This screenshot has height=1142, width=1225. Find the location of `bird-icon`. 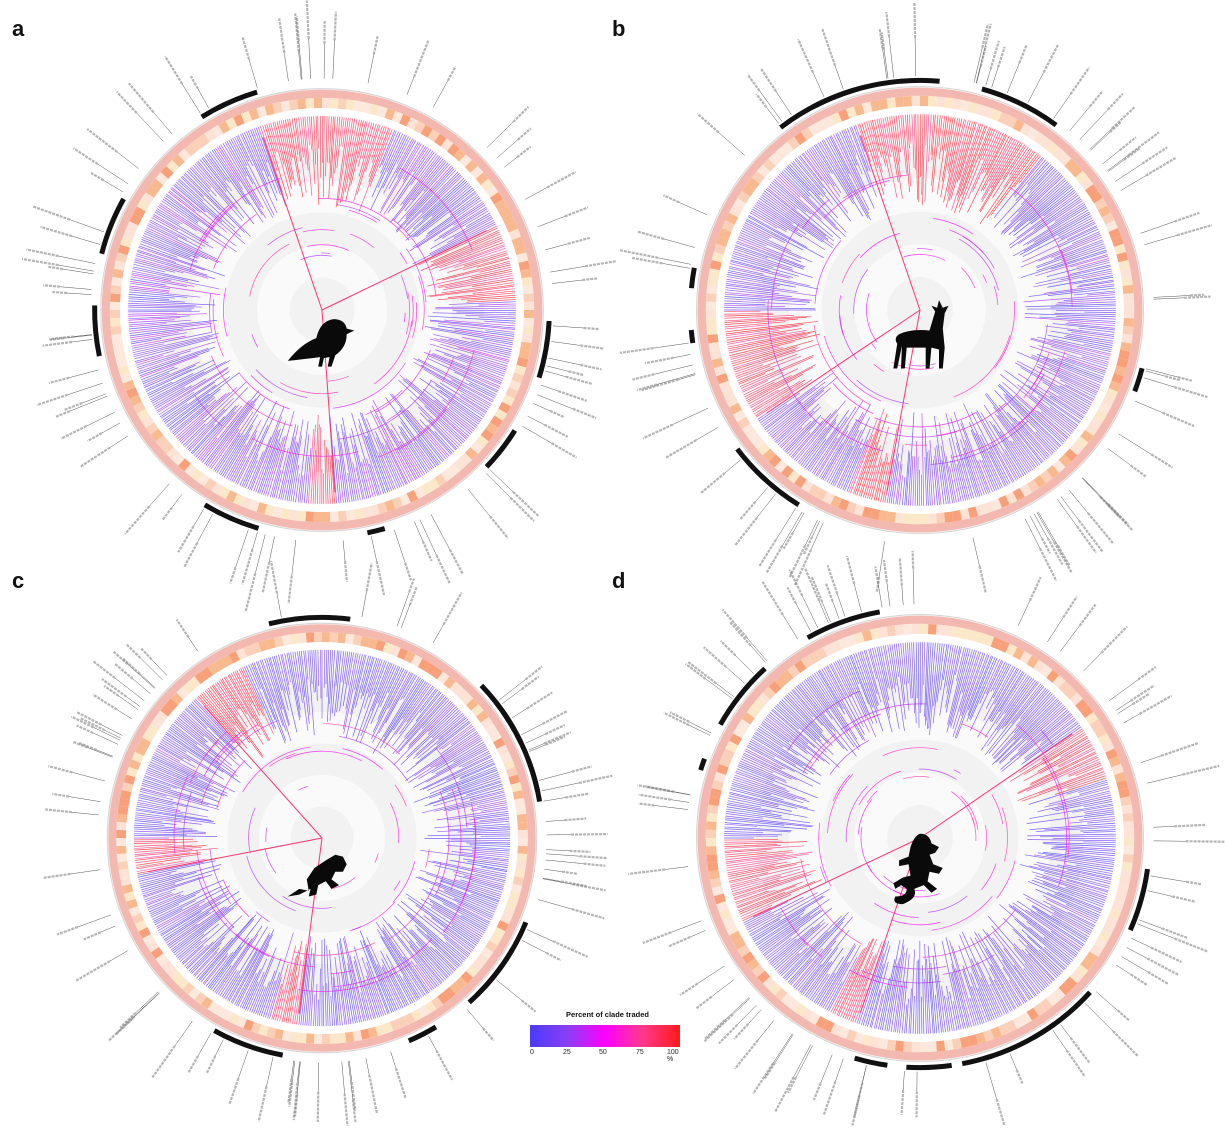

bird-icon is located at coordinates (321, 343).